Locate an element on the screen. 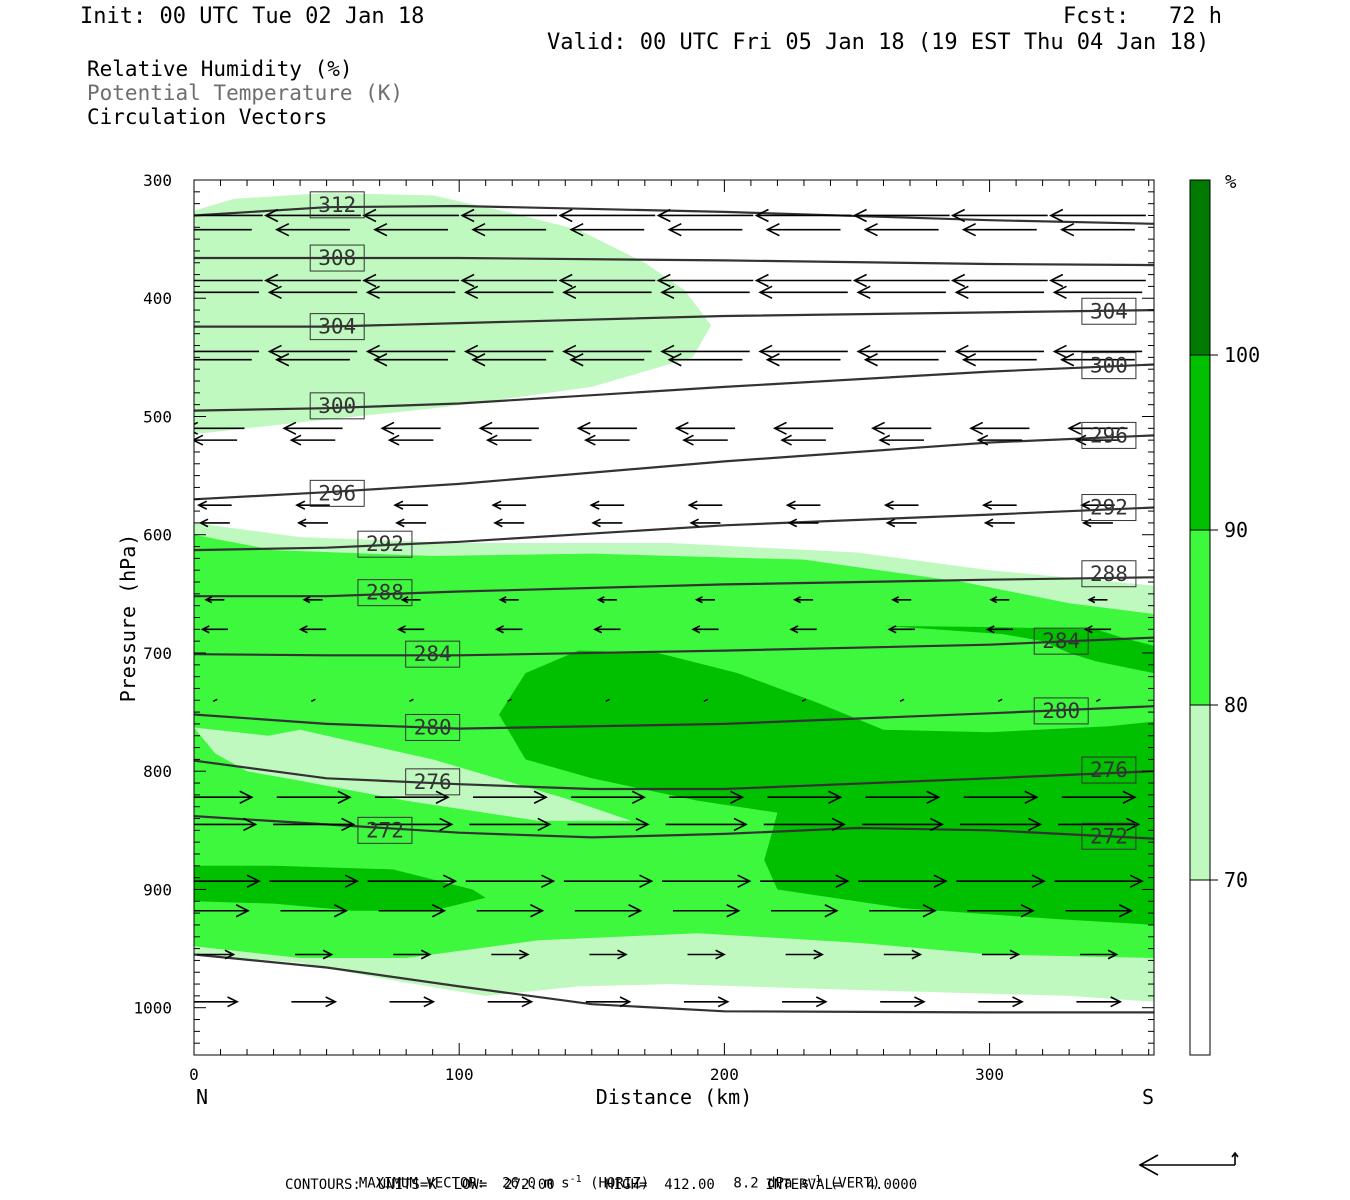  horiz-exponent: -1 is located at coordinates (575, 1179).